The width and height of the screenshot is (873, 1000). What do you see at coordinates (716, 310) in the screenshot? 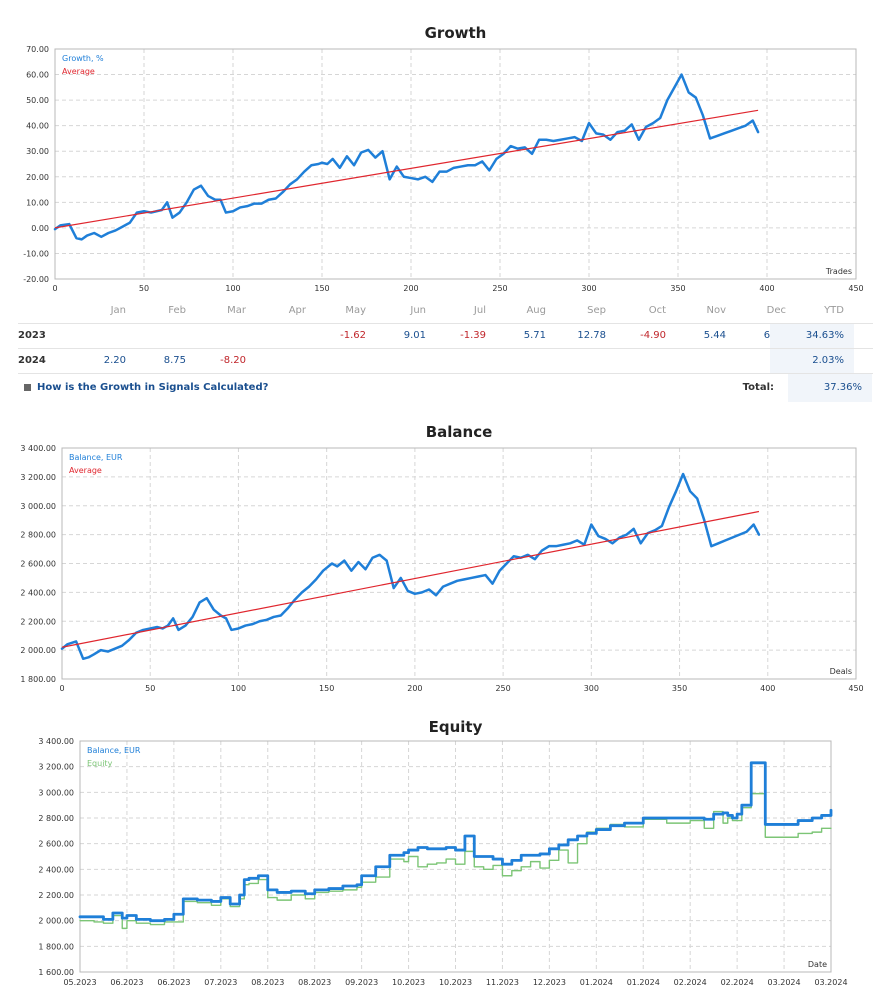
I see `month-header-nov: Nov` at bounding box center [716, 310].